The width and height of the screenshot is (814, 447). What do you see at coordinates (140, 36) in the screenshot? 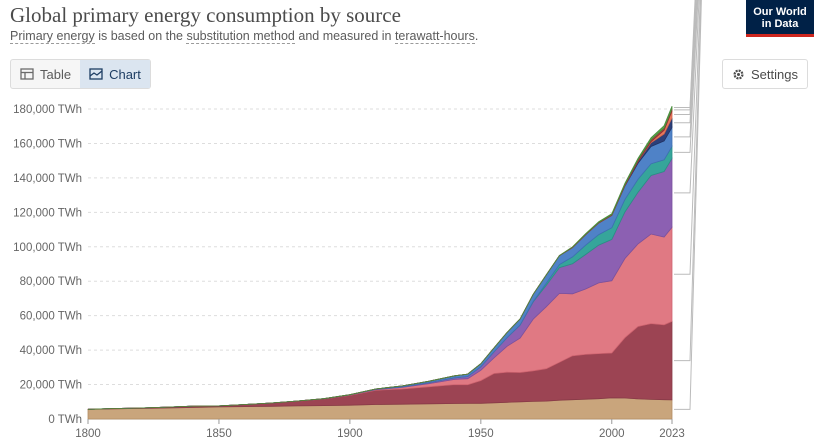
I see `subtitle-text-1: is based on the` at bounding box center [140, 36].